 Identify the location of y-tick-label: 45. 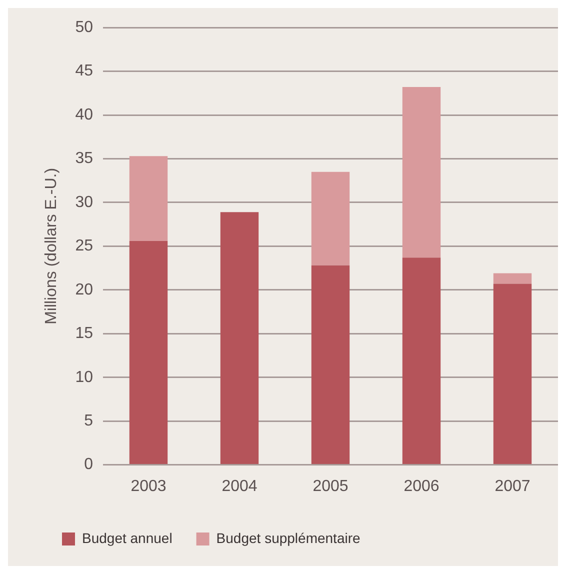
(84, 71).